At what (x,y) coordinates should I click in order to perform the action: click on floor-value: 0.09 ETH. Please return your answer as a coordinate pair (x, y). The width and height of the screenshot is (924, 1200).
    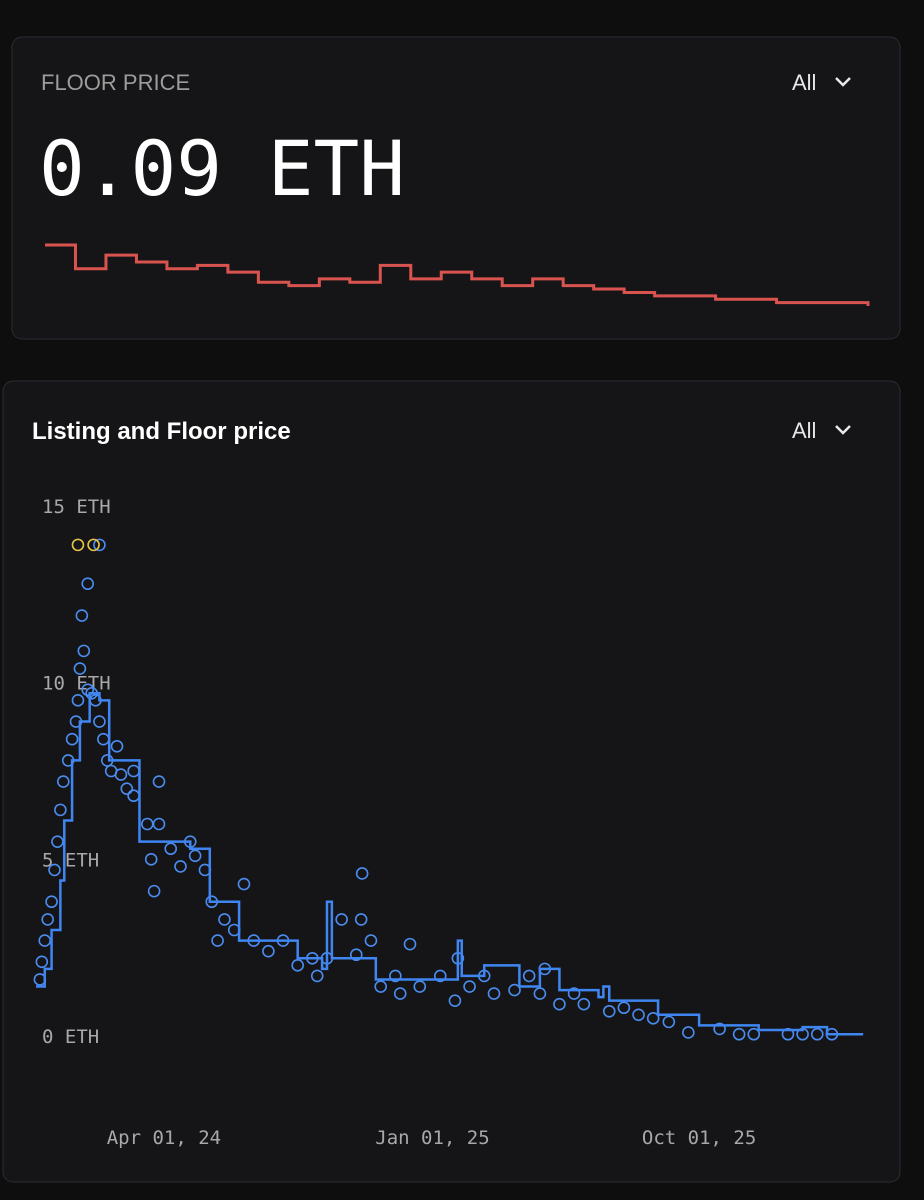
    Looking at the image, I should click on (222, 168).